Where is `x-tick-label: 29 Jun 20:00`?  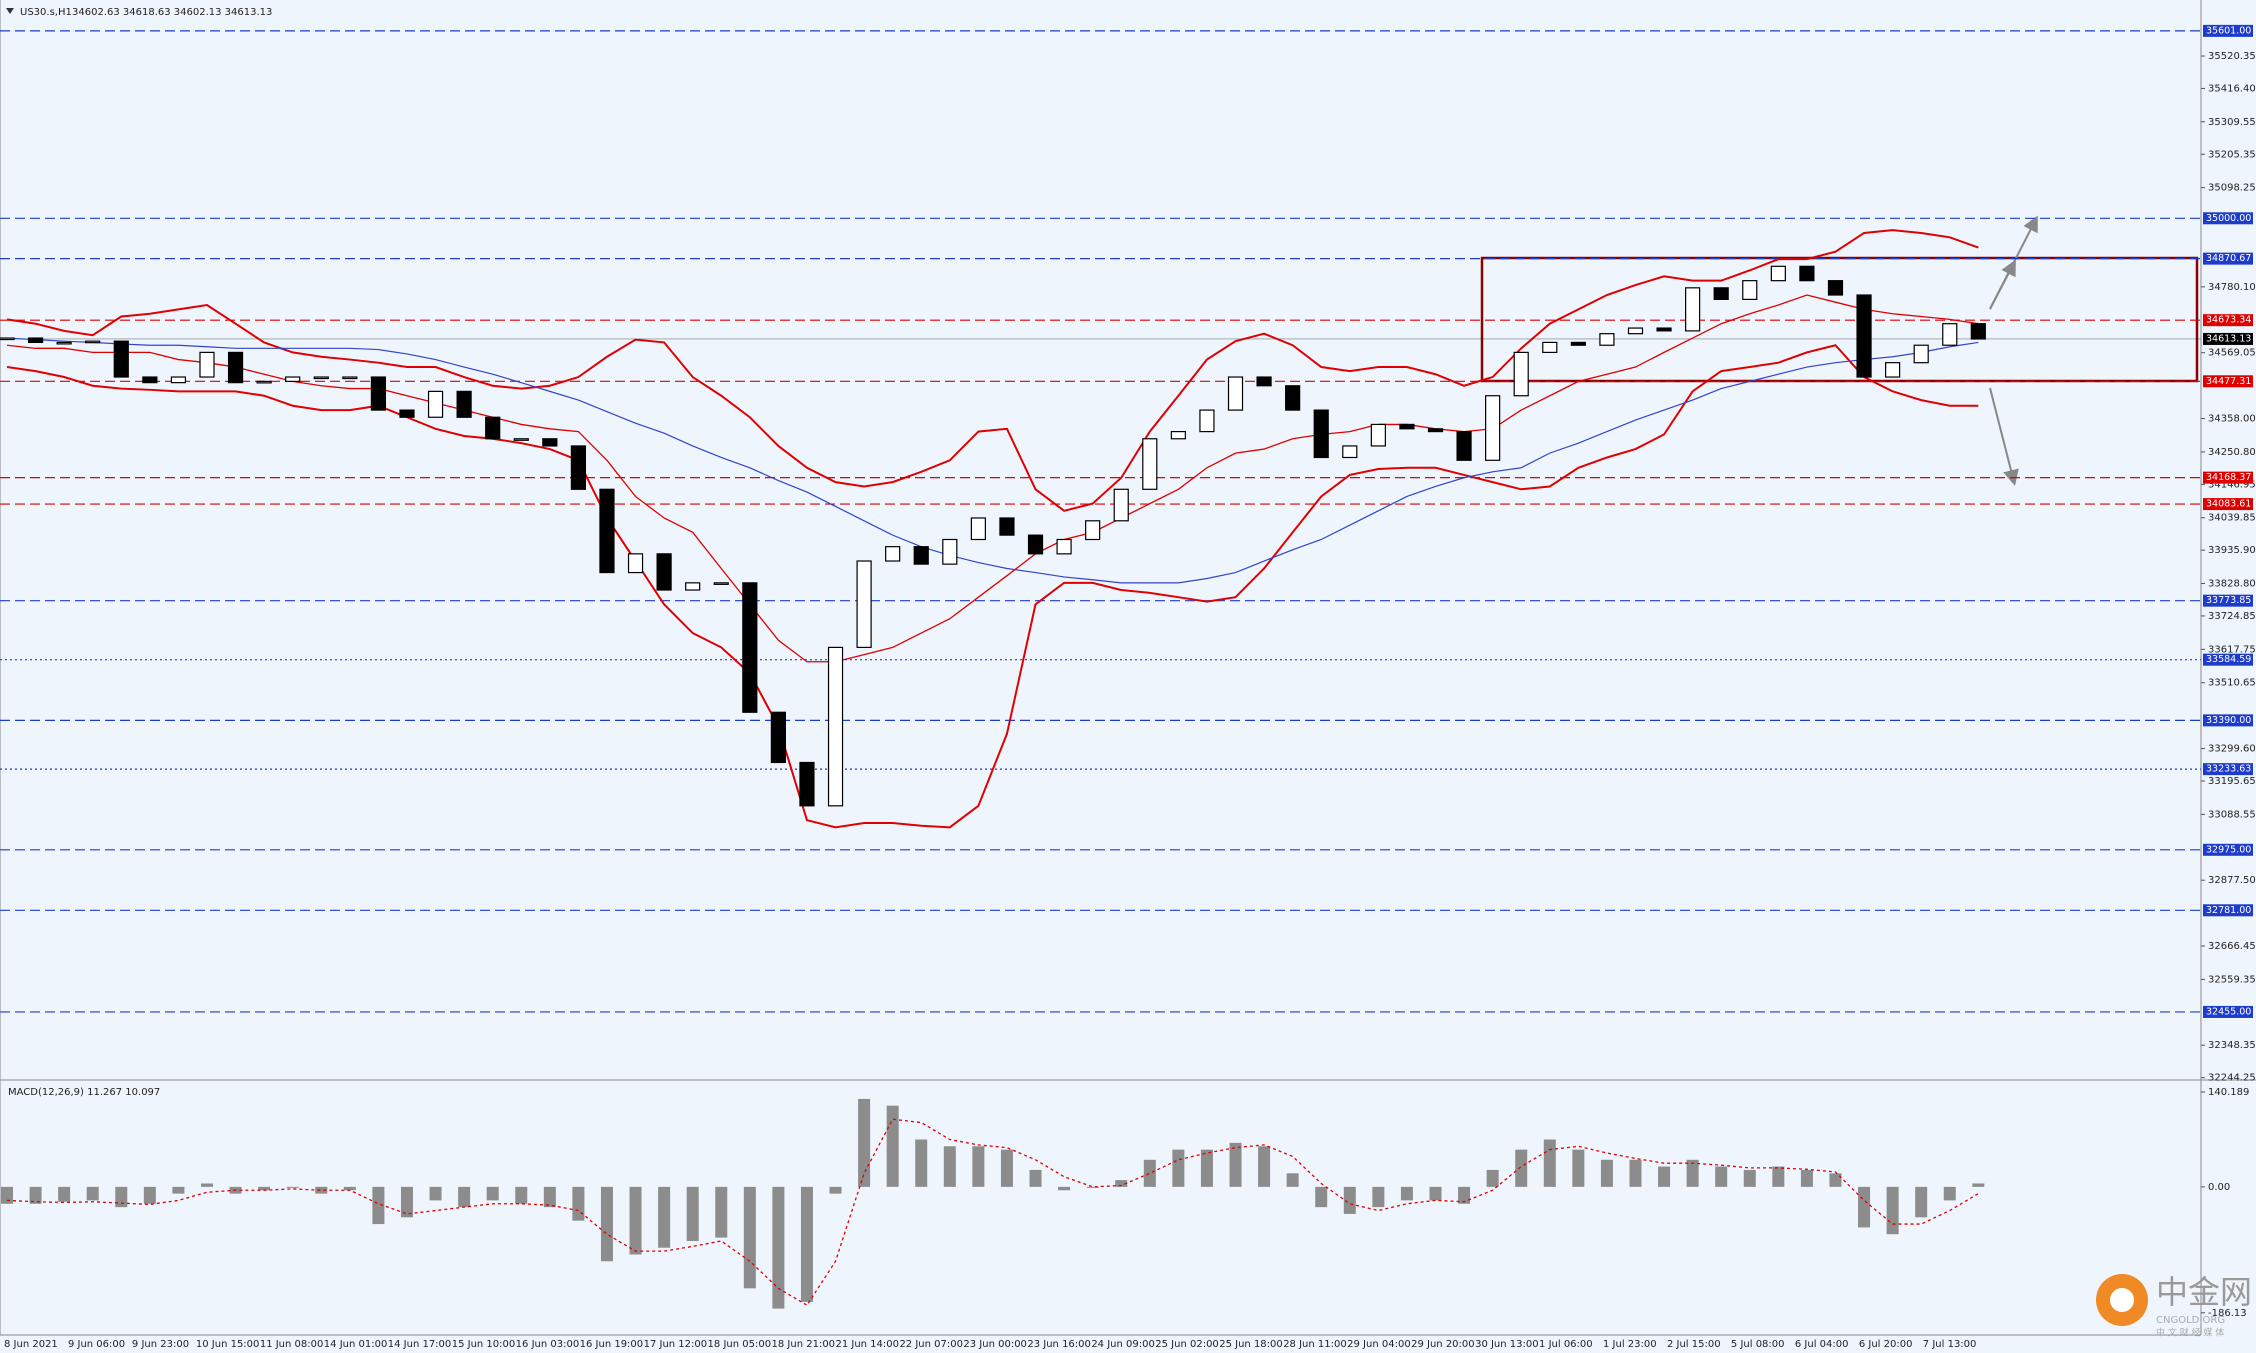
x-tick-label: 29 Jun 20:00 is located at coordinates (1443, 1344).